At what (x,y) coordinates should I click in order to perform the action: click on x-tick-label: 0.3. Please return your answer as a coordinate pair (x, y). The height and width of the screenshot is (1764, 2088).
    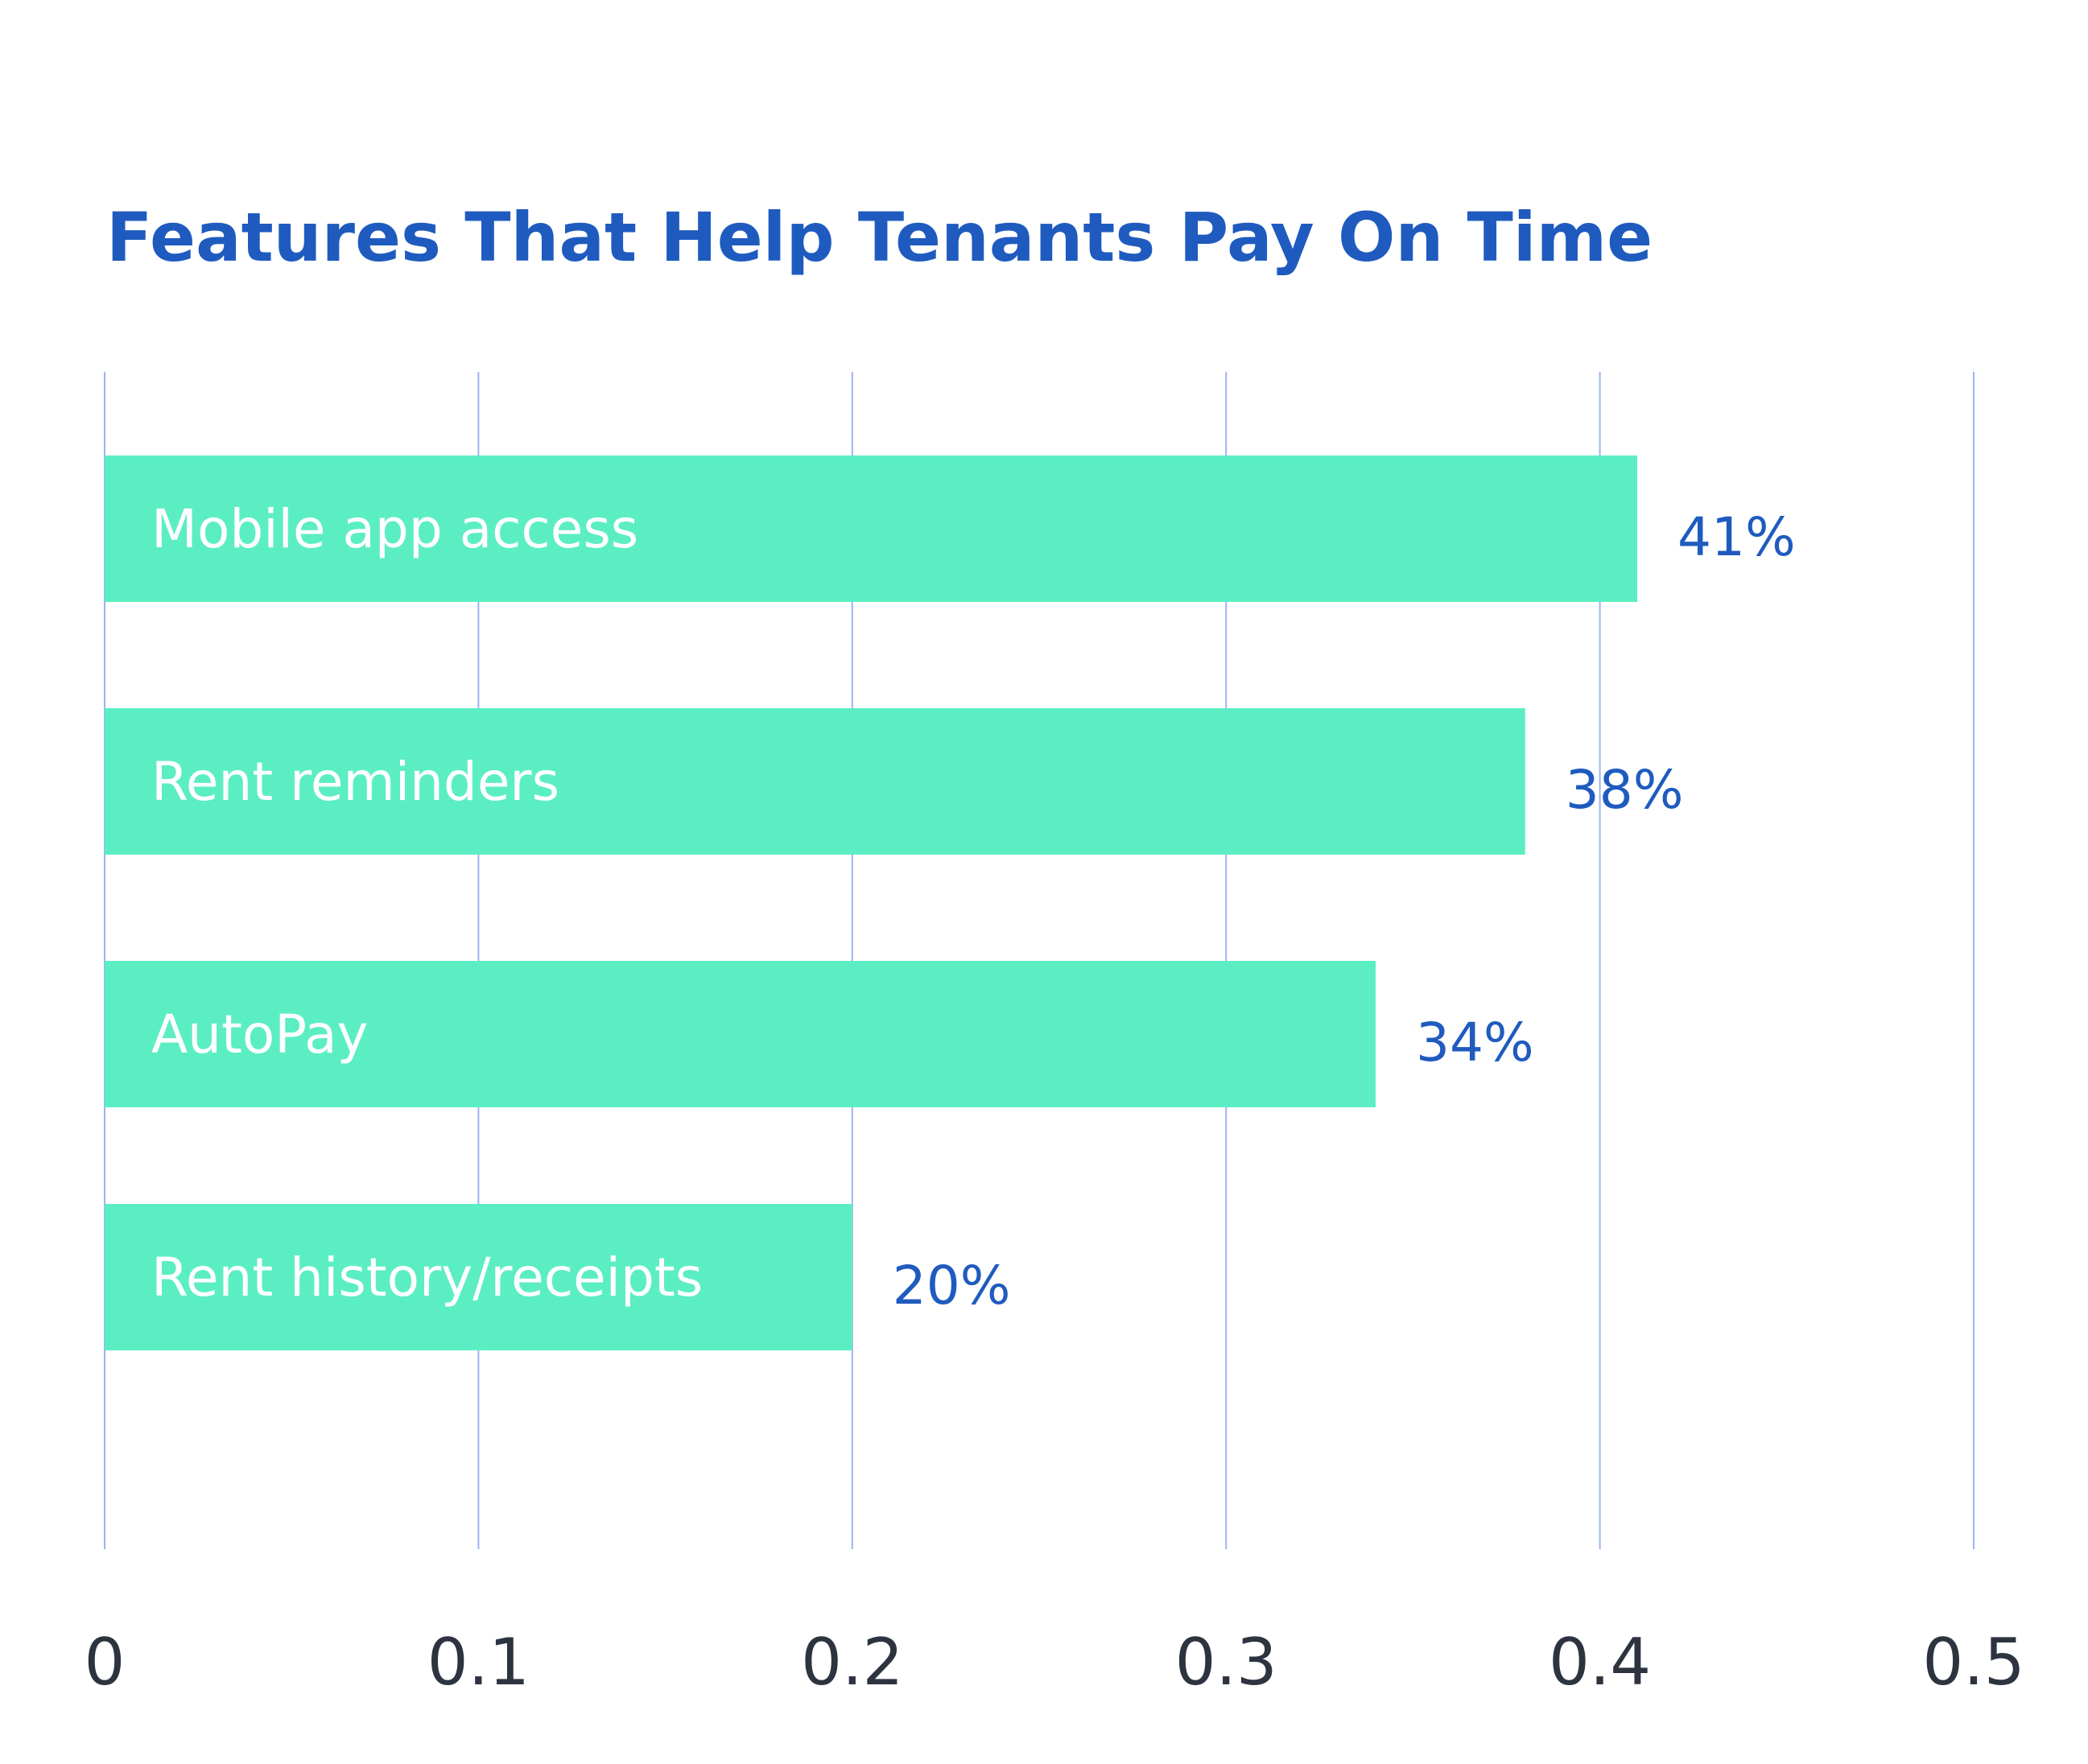
    Looking at the image, I should click on (1226, 1662).